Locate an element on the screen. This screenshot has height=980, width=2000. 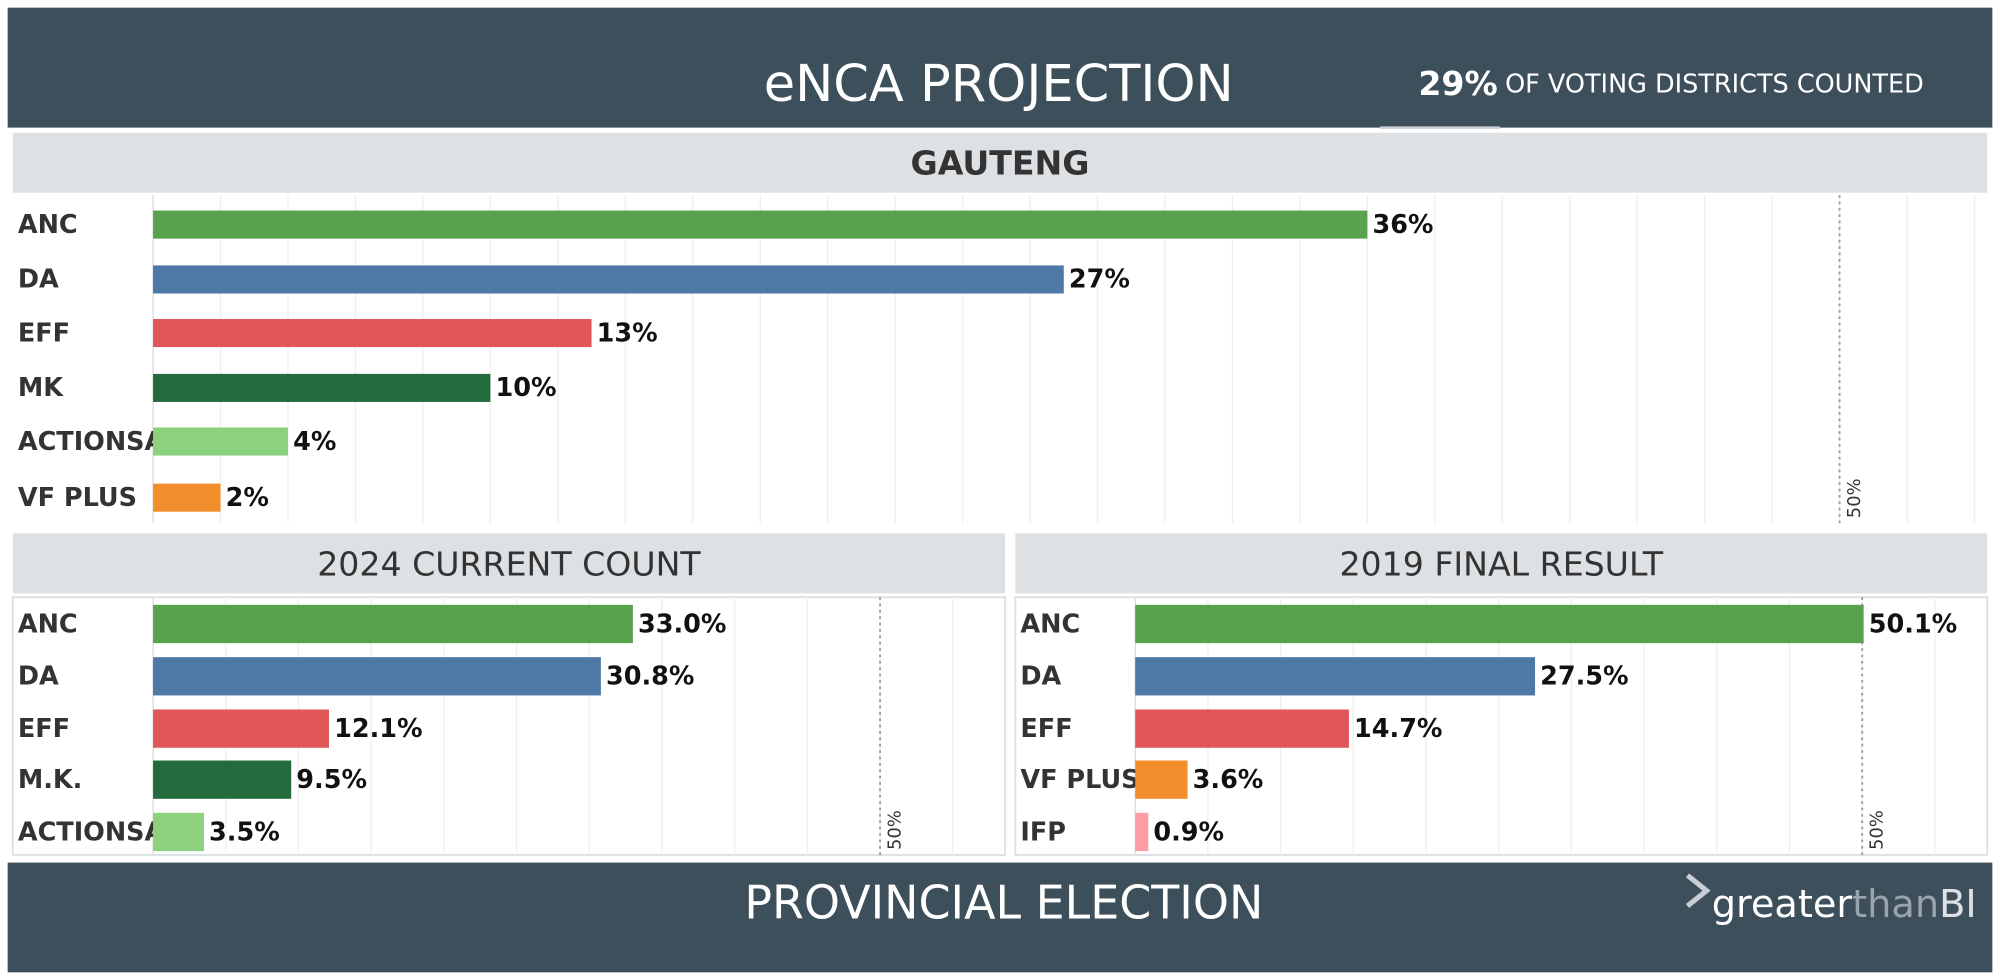
data-label: 3.6% is located at coordinates (1228, 780).